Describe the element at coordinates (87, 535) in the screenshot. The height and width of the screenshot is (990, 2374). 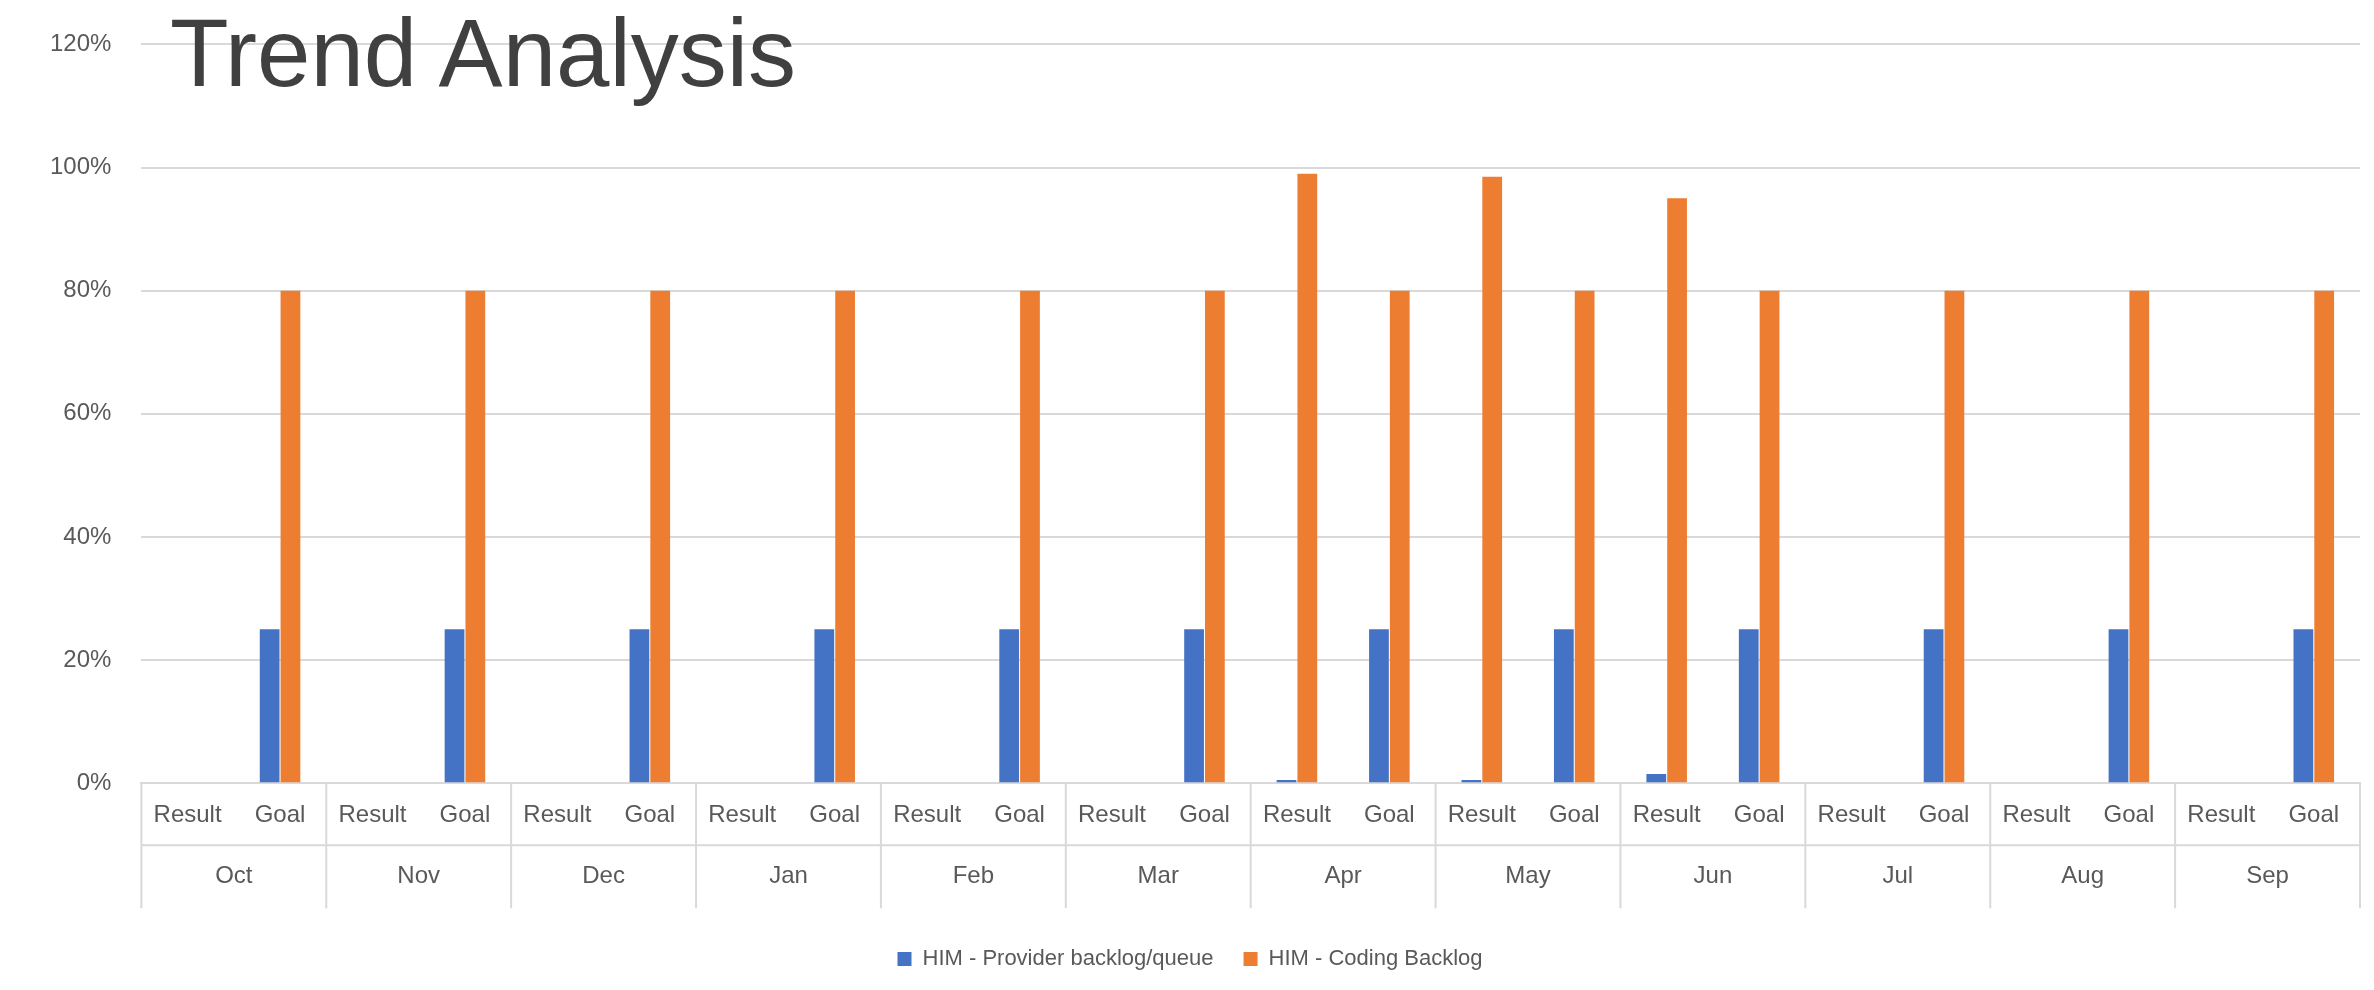
I see `y-tick-label: 40%` at that location.